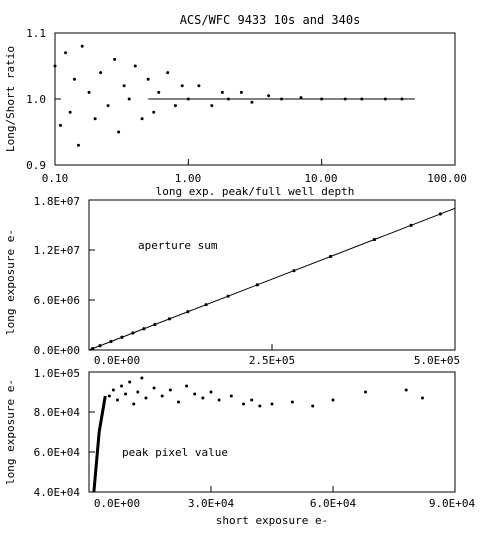  Describe the element at coordinates (178, 245) in the screenshot. I see `panel-annotation: aperture sum` at that location.